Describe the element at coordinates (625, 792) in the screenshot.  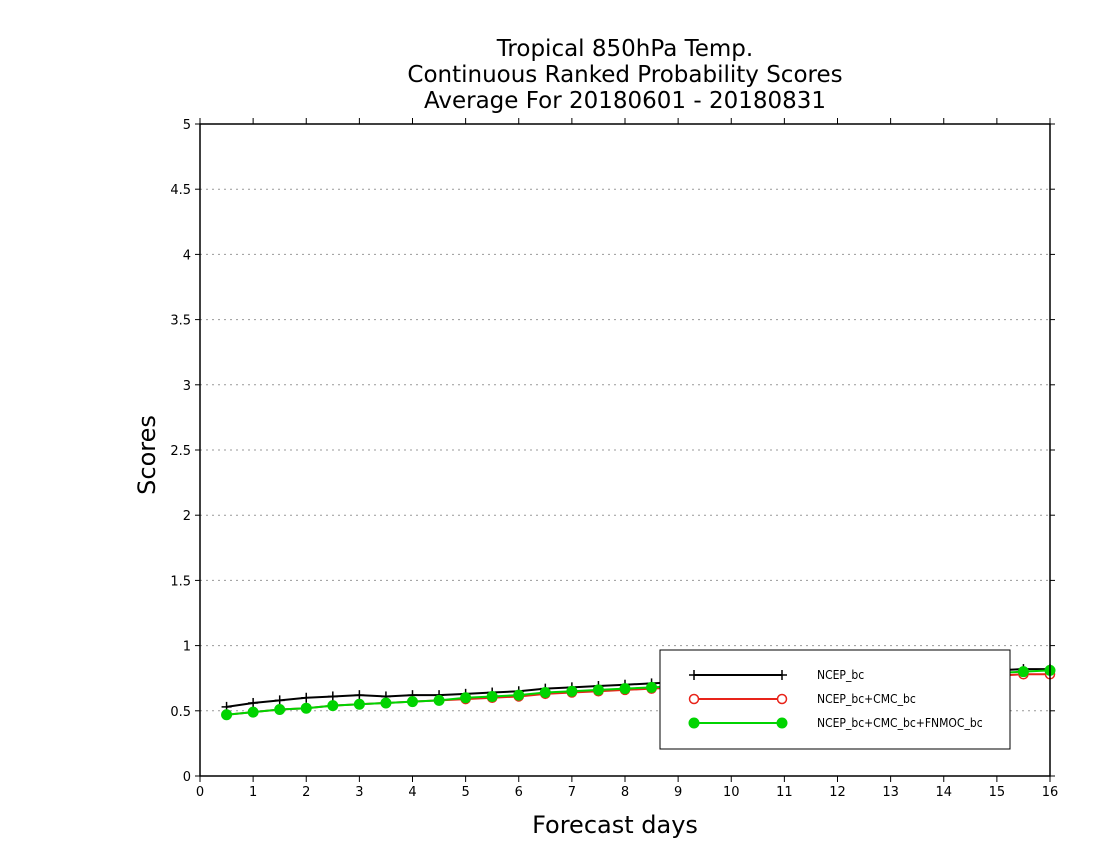
I see `x-tick-label: 8` at that location.